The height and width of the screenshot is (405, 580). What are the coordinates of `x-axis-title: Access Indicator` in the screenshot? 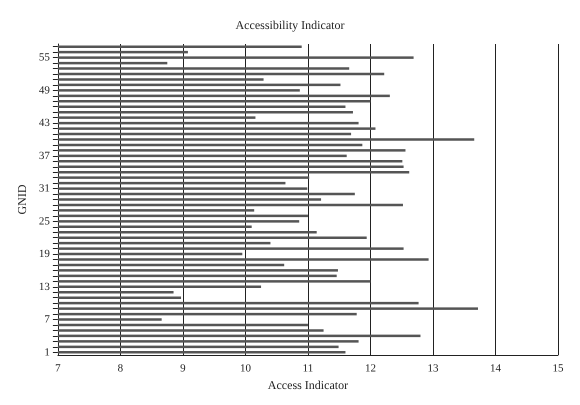 It's located at (308, 385).